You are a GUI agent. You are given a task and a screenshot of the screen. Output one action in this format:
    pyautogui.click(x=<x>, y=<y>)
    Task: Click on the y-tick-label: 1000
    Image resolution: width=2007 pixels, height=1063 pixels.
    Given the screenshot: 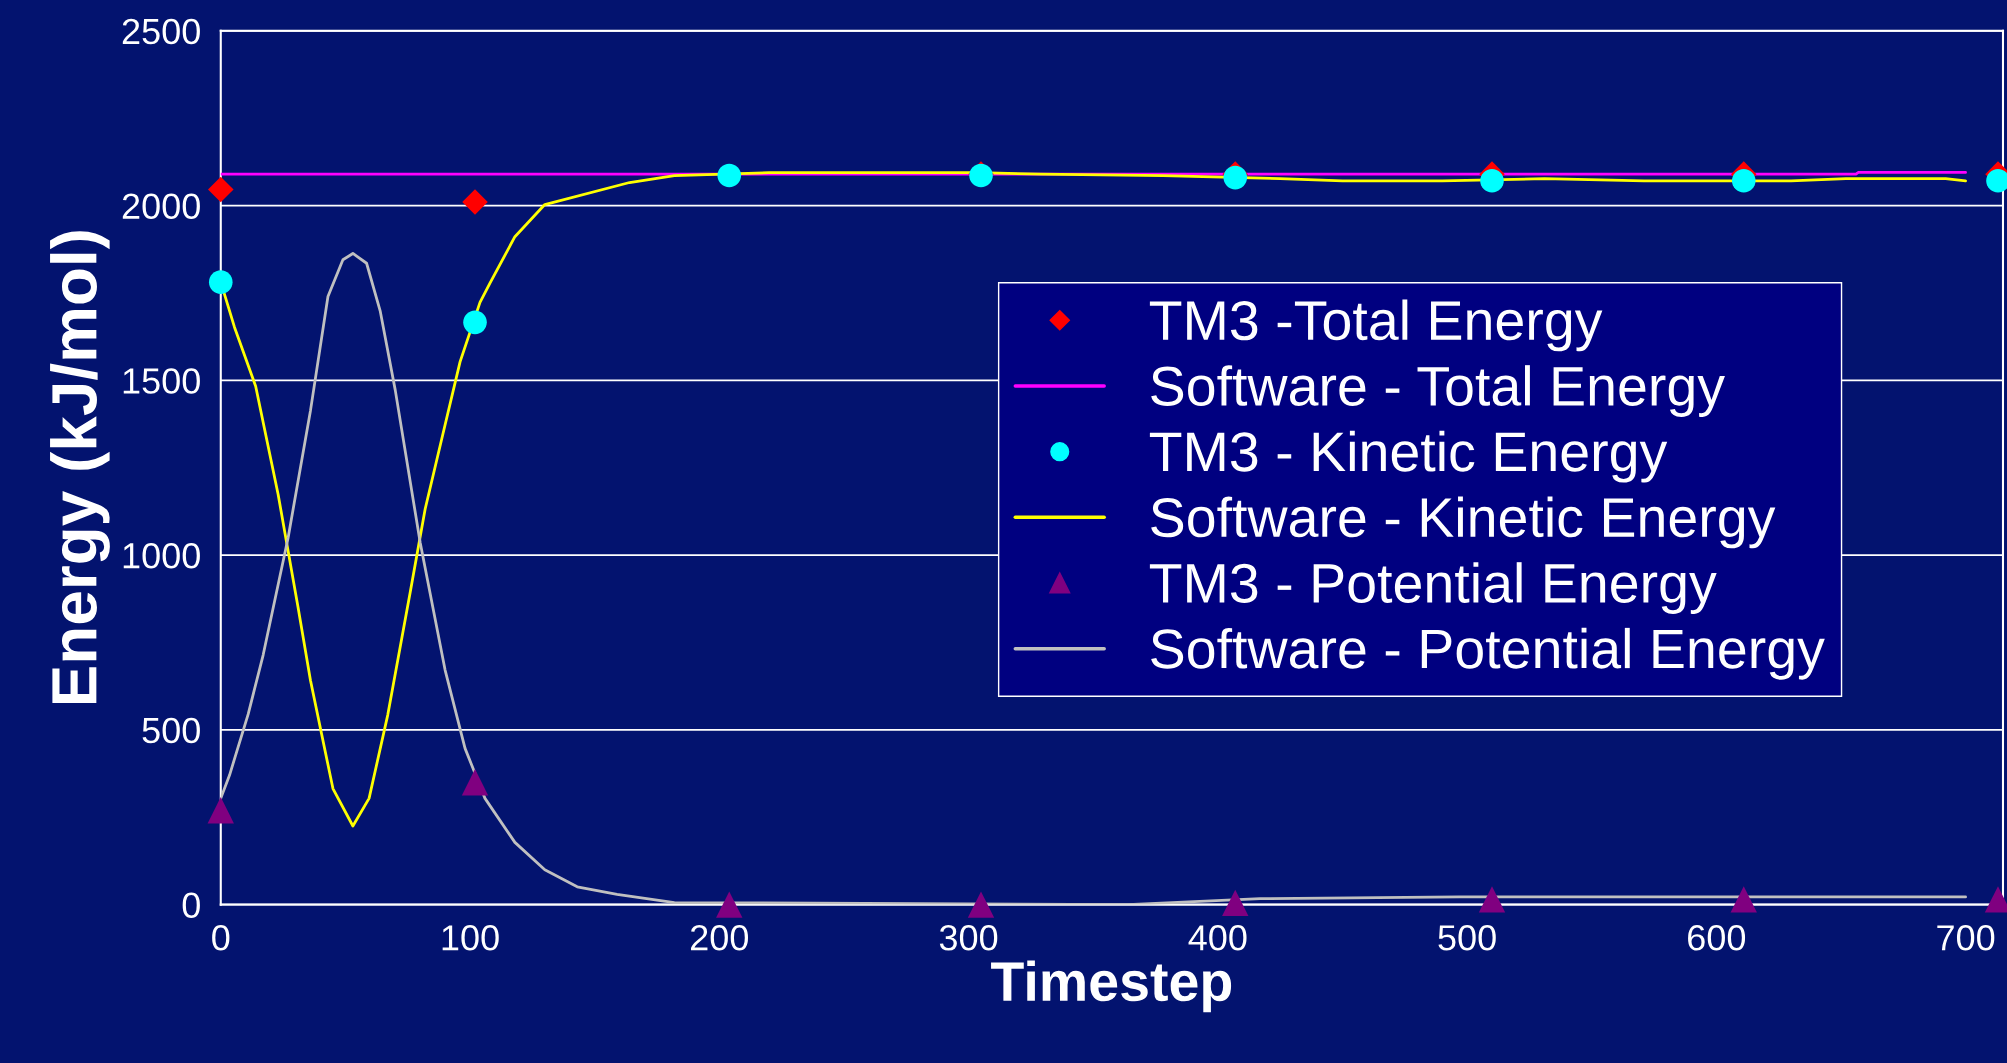 What is the action you would take?
    pyautogui.click(x=161, y=555)
    